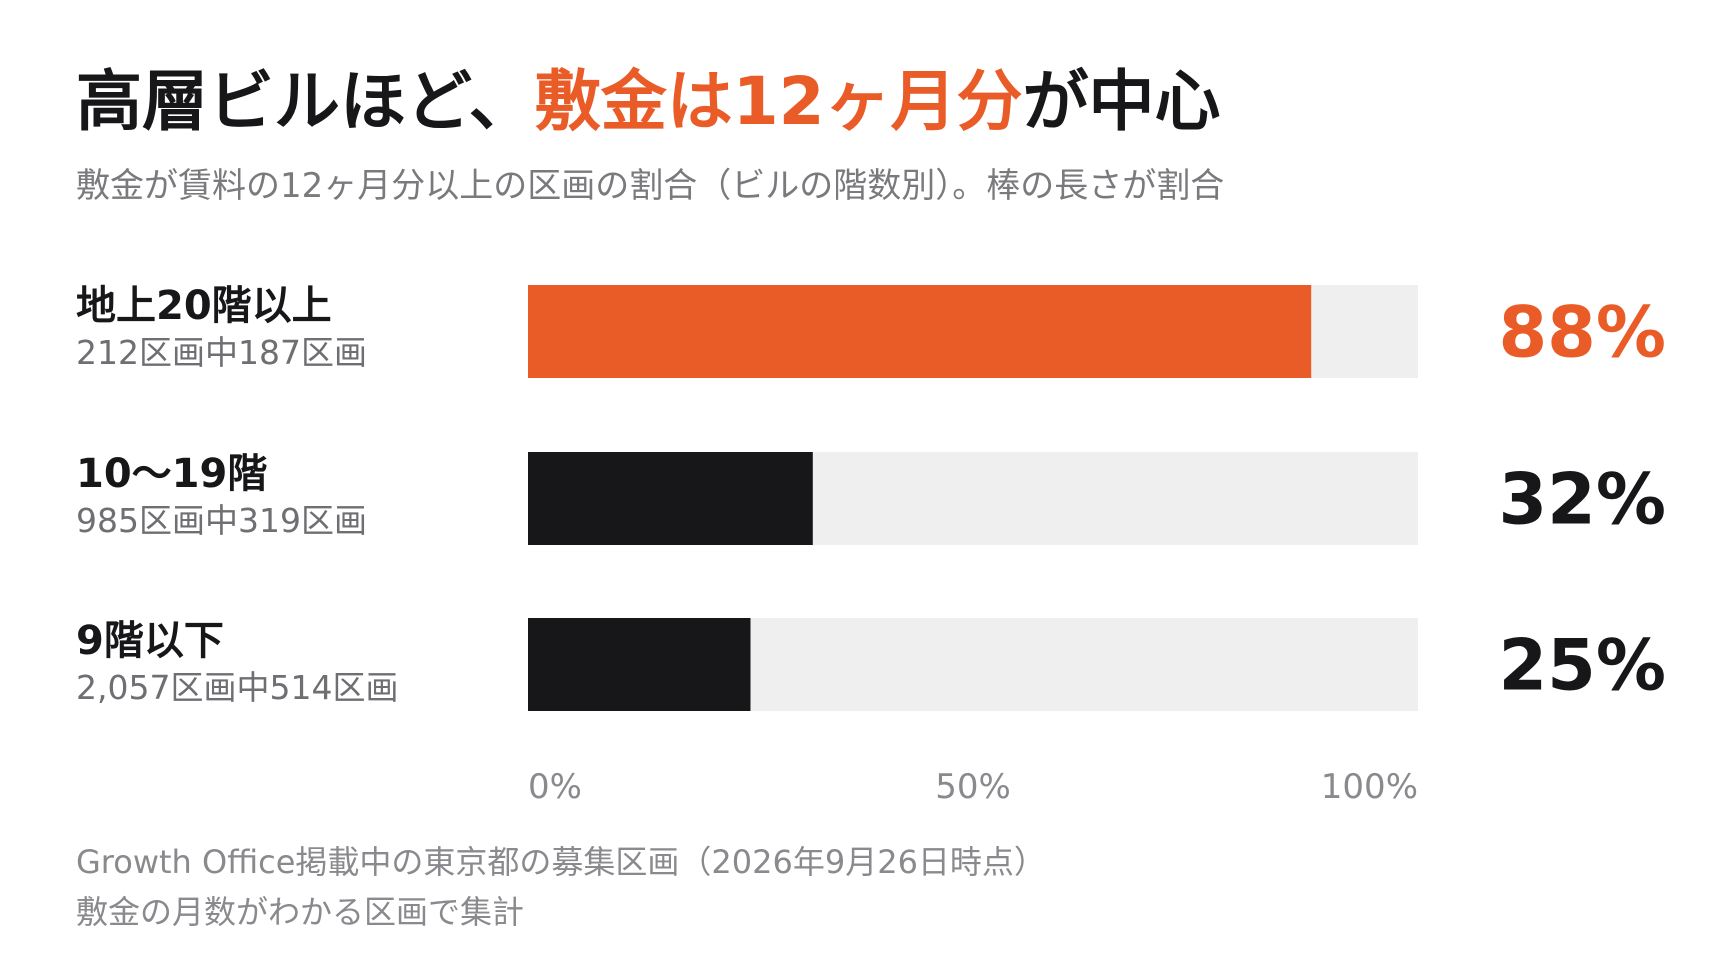  Describe the element at coordinates (555, 787) in the screenshot. I see `x-tick-label: 0%` at that location.